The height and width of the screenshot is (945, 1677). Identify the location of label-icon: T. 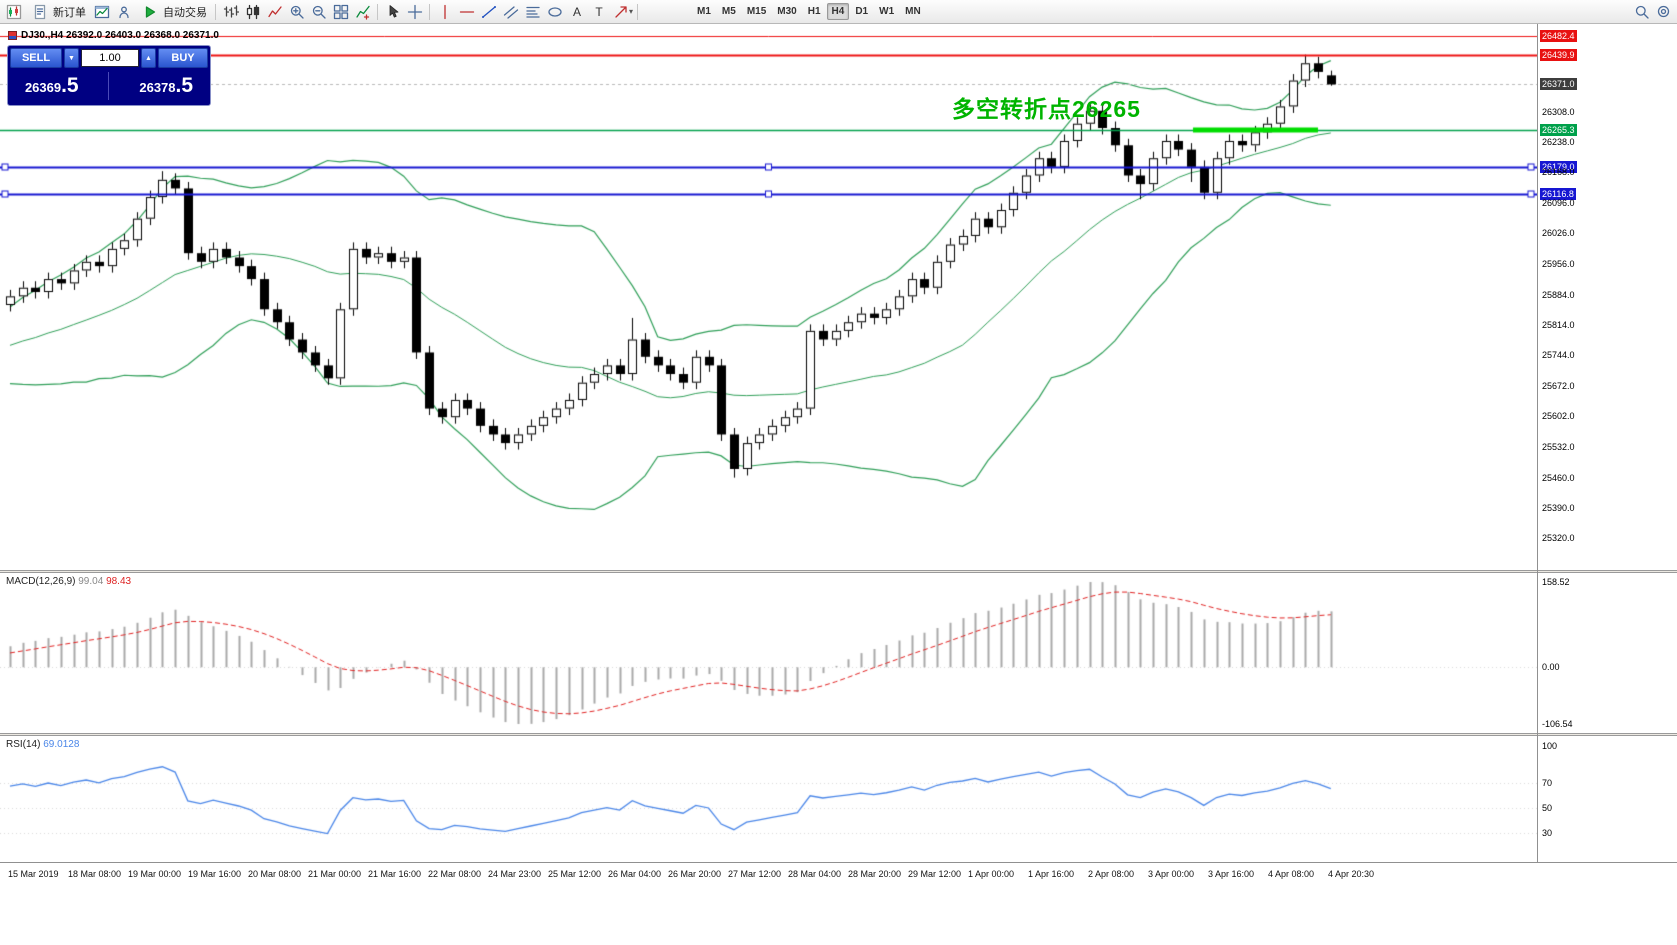
(598, 12).